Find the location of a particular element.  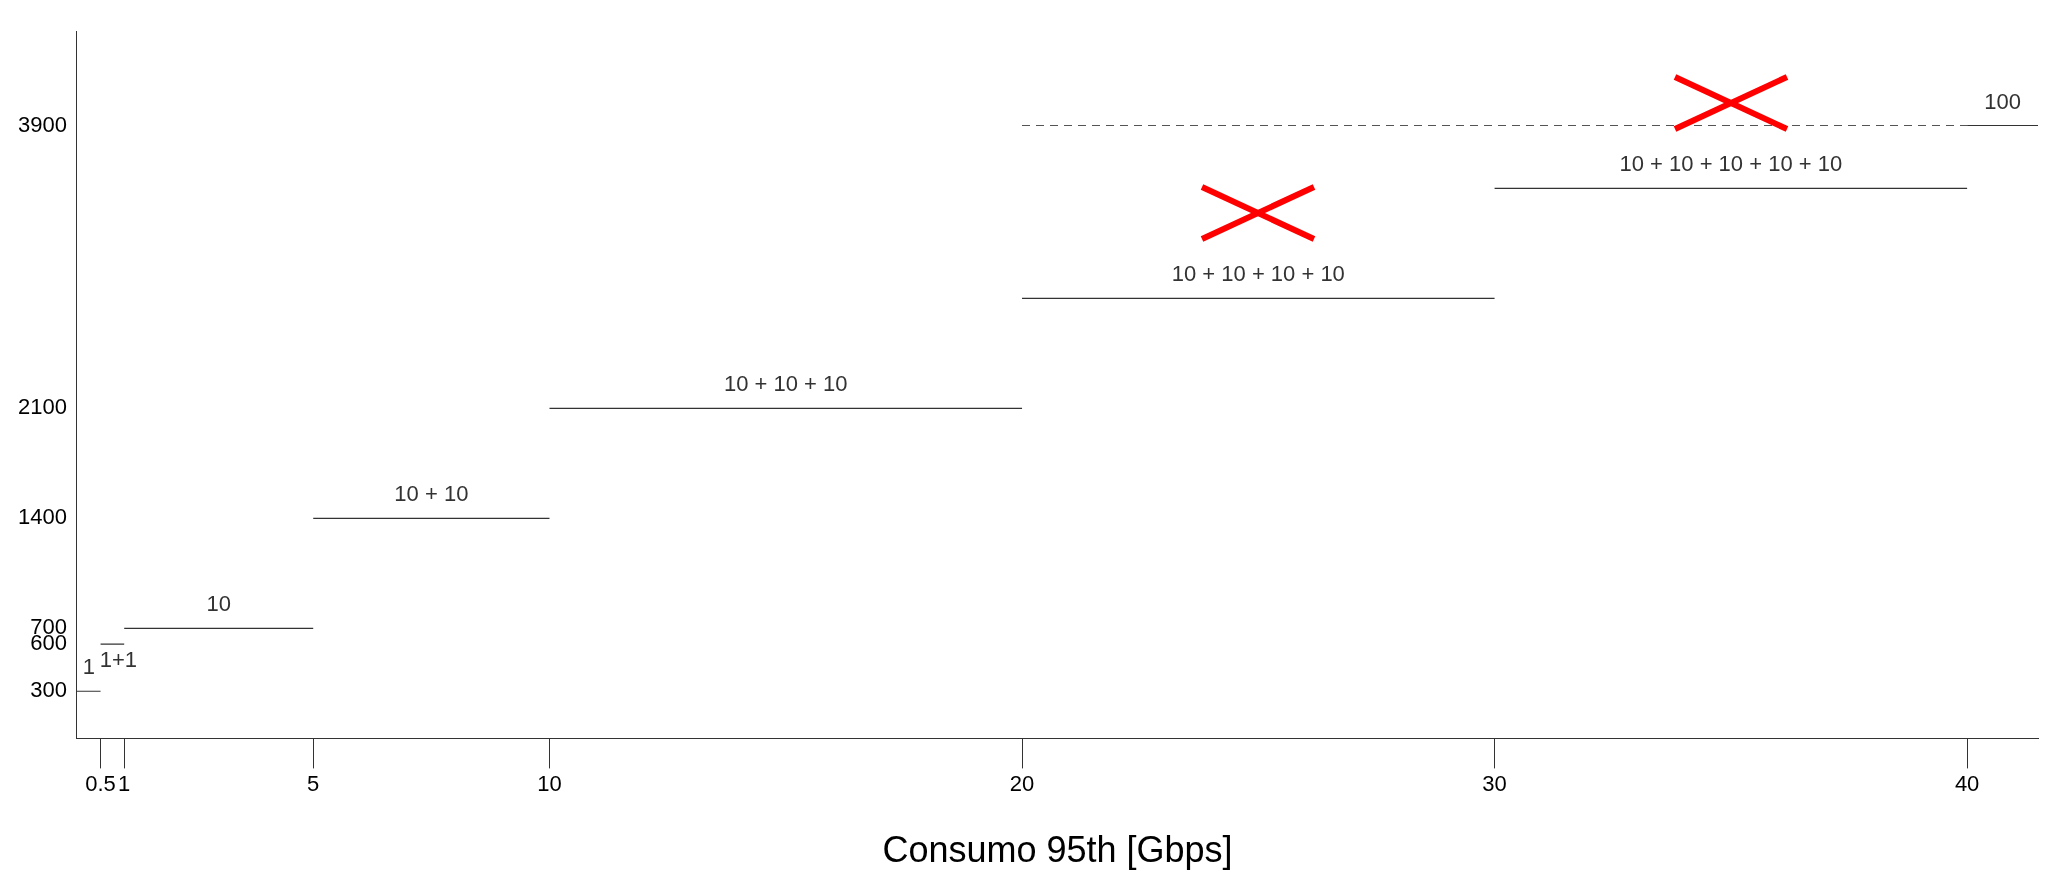

y-tick-label: 2100 is located at coordinates (42, 407).